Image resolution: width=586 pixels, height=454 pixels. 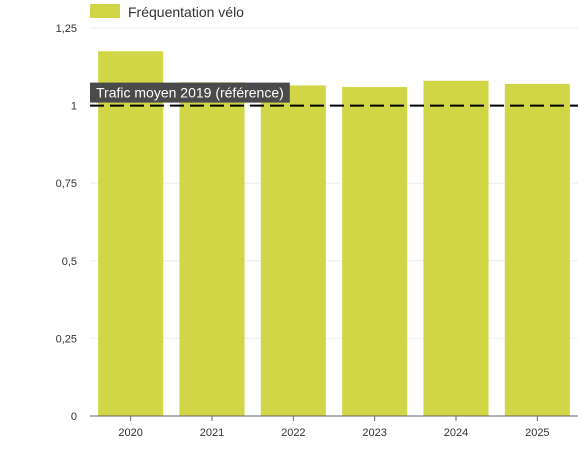 What do you see at coordinates (66, 339) in the screenshot?
I see `y-tick-label: 0,25` at bounding box center [66, 339].